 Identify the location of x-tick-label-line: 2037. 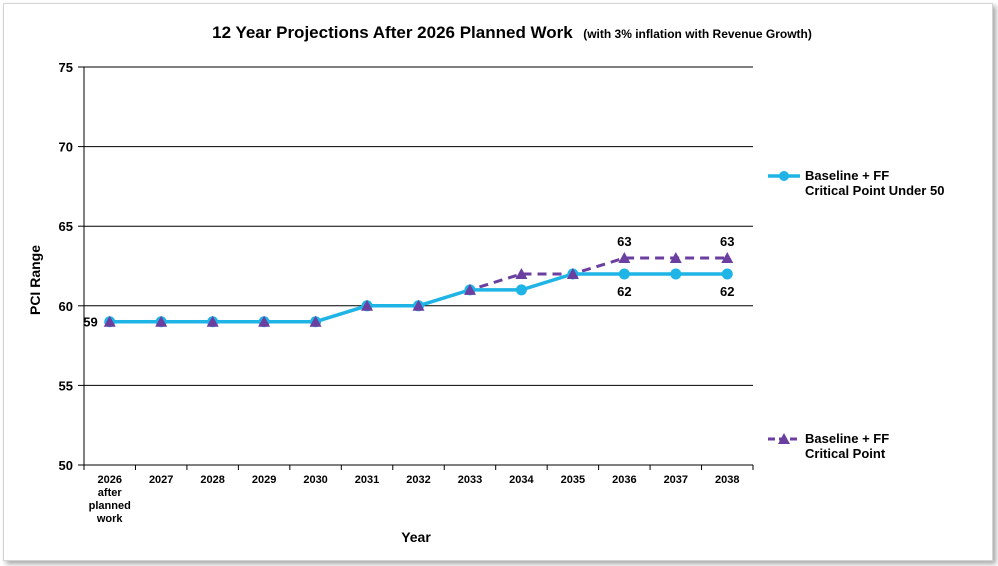
(676, 480).